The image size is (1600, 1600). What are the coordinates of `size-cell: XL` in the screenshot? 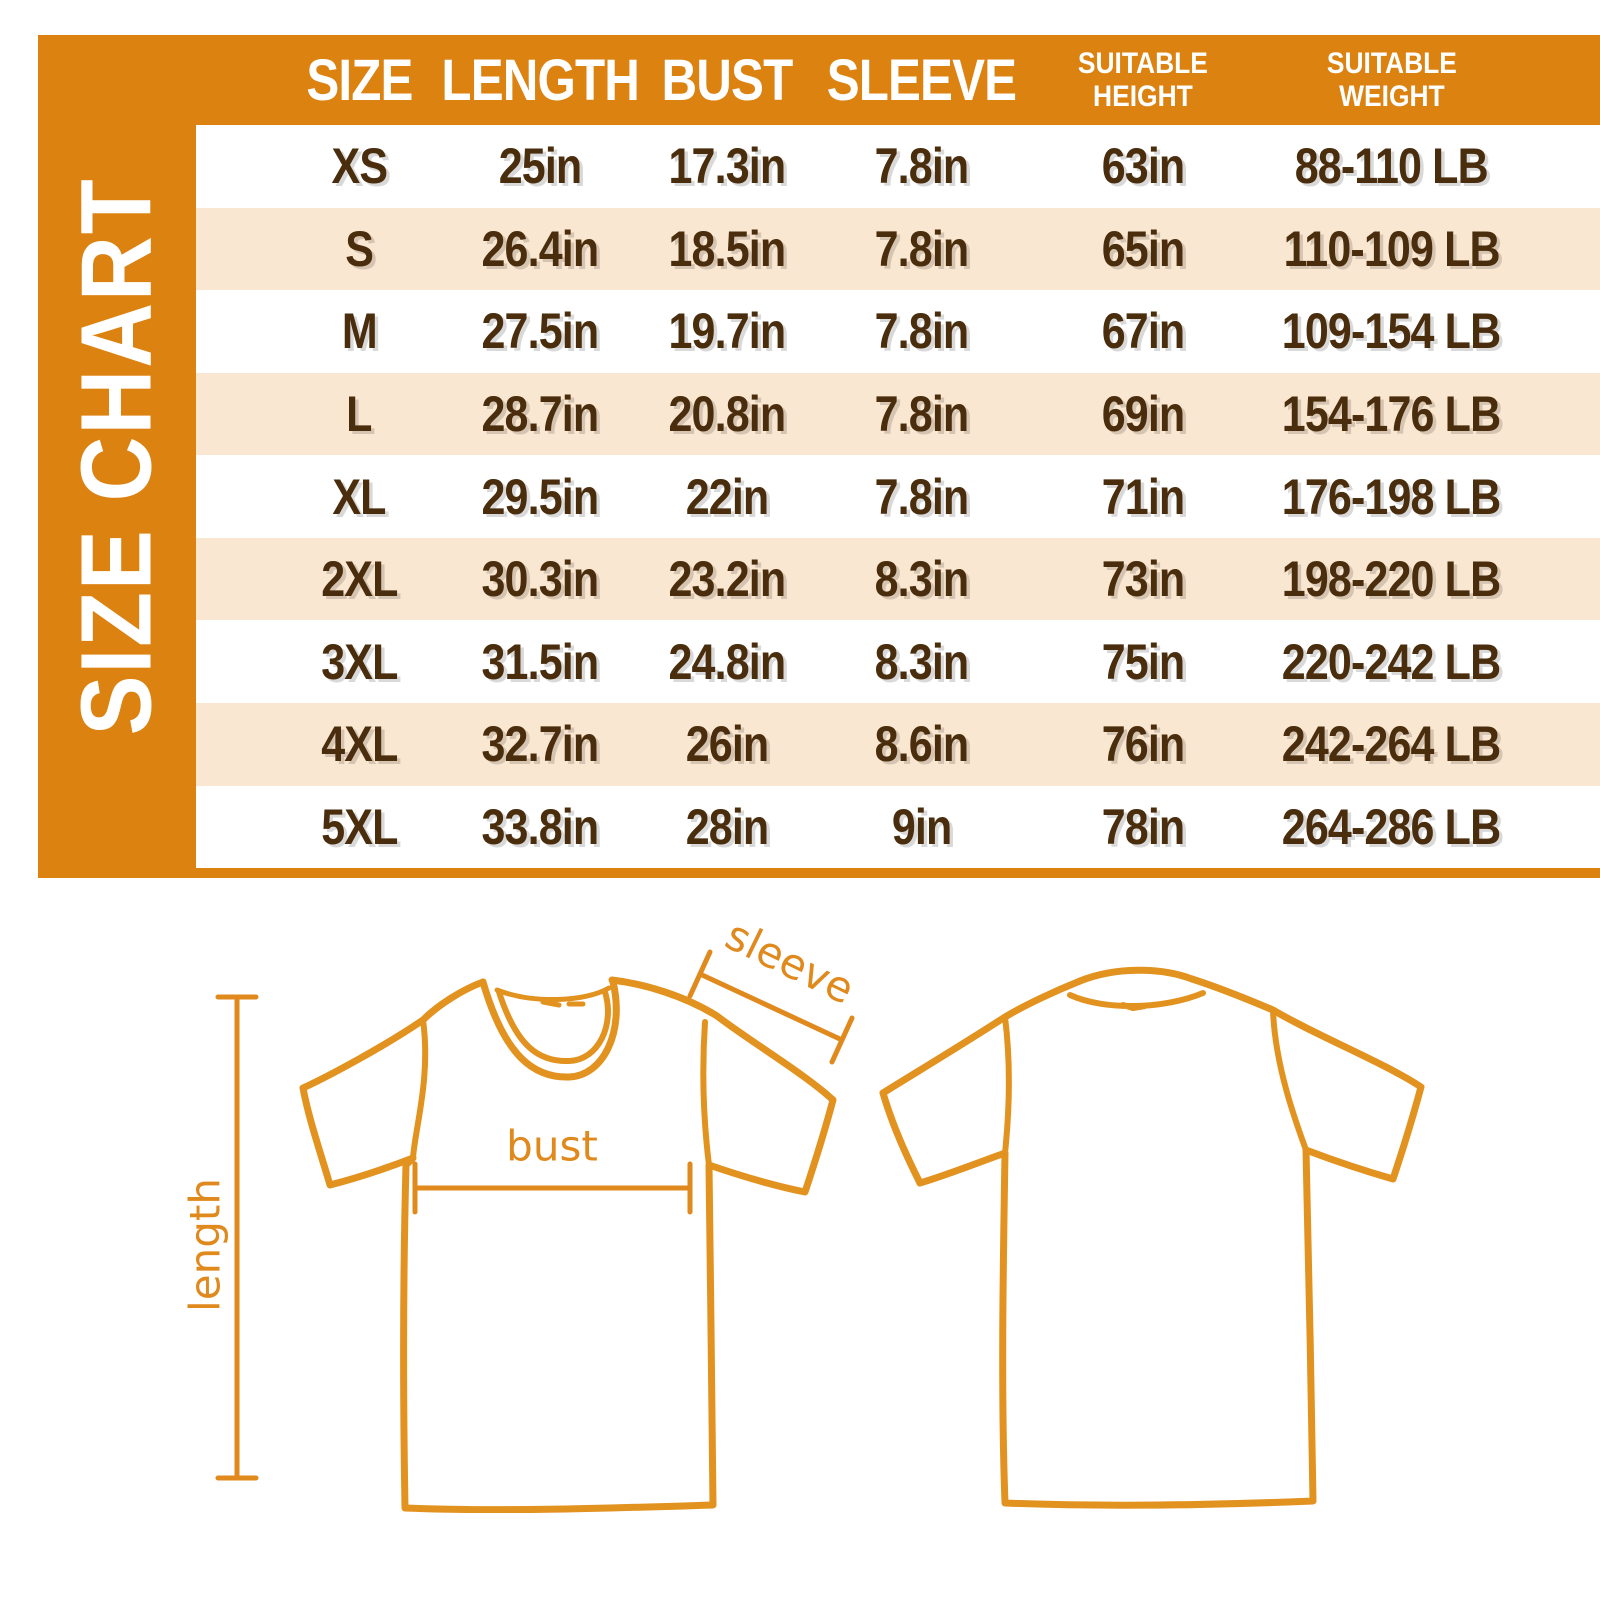 It's located at (359, 496).